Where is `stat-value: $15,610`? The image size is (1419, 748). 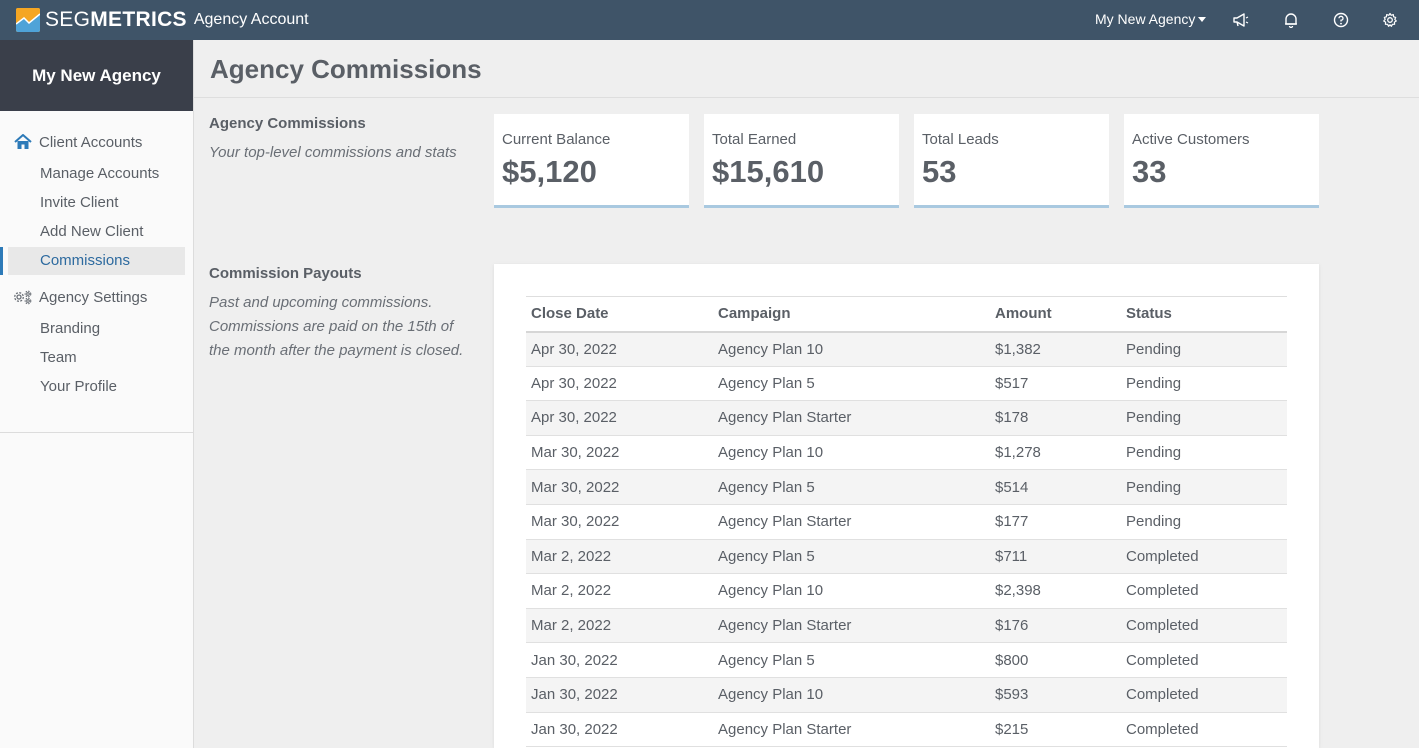
stat-value: $15,610 is located at coordinates (768, 171).